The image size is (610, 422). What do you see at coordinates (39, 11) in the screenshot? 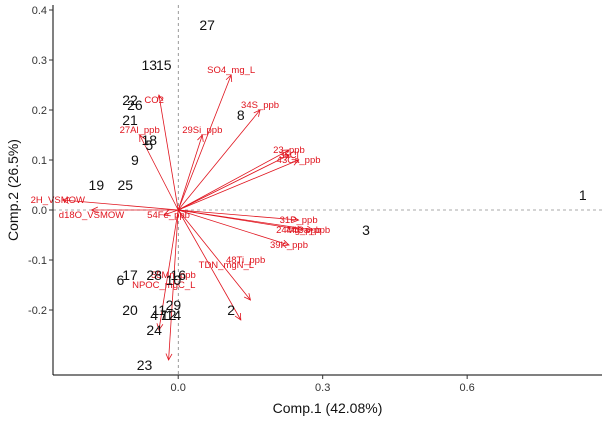
I see `y-tick-label-6: 0.4` at bounding box center [39, 11].